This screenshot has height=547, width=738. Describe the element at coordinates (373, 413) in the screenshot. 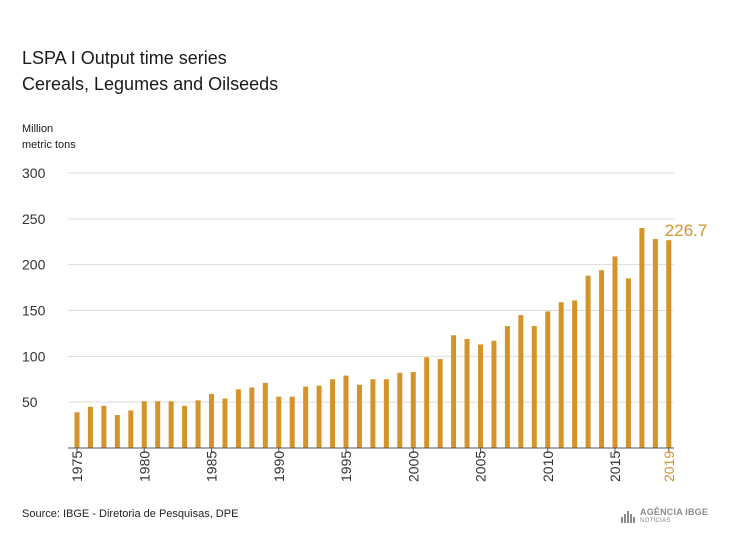

I see `bar-1997` at that location.